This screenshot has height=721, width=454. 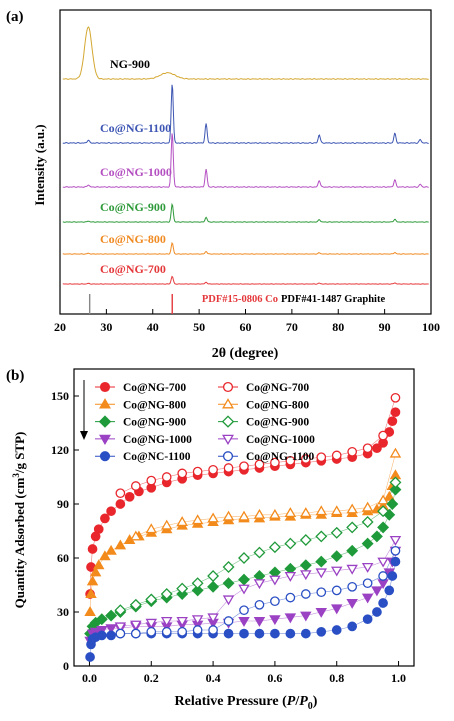 What do you see at coordinates (133, 269) in the screenshot?
I see `xrd-series-label: Co@NG-700` at bounding box center [133, 269].